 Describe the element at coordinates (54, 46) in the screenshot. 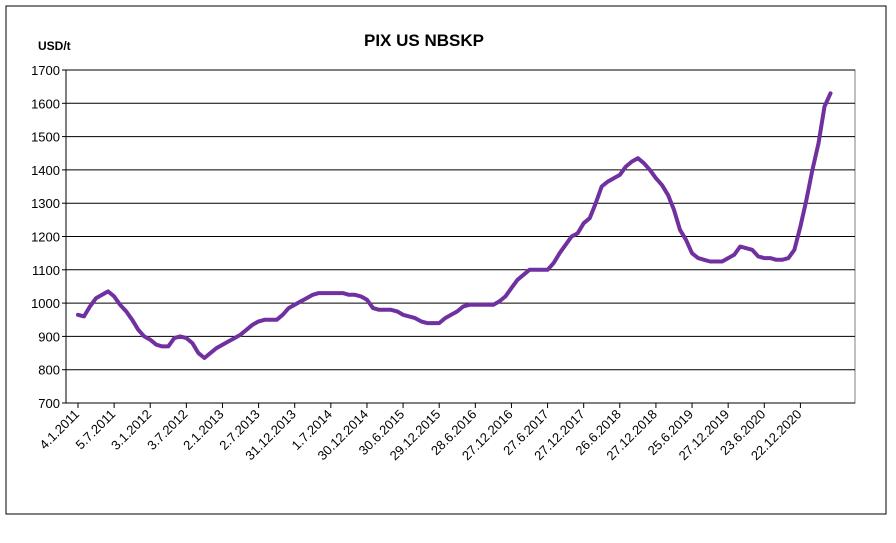

I see `y-axis-label: USD/t` at that location.